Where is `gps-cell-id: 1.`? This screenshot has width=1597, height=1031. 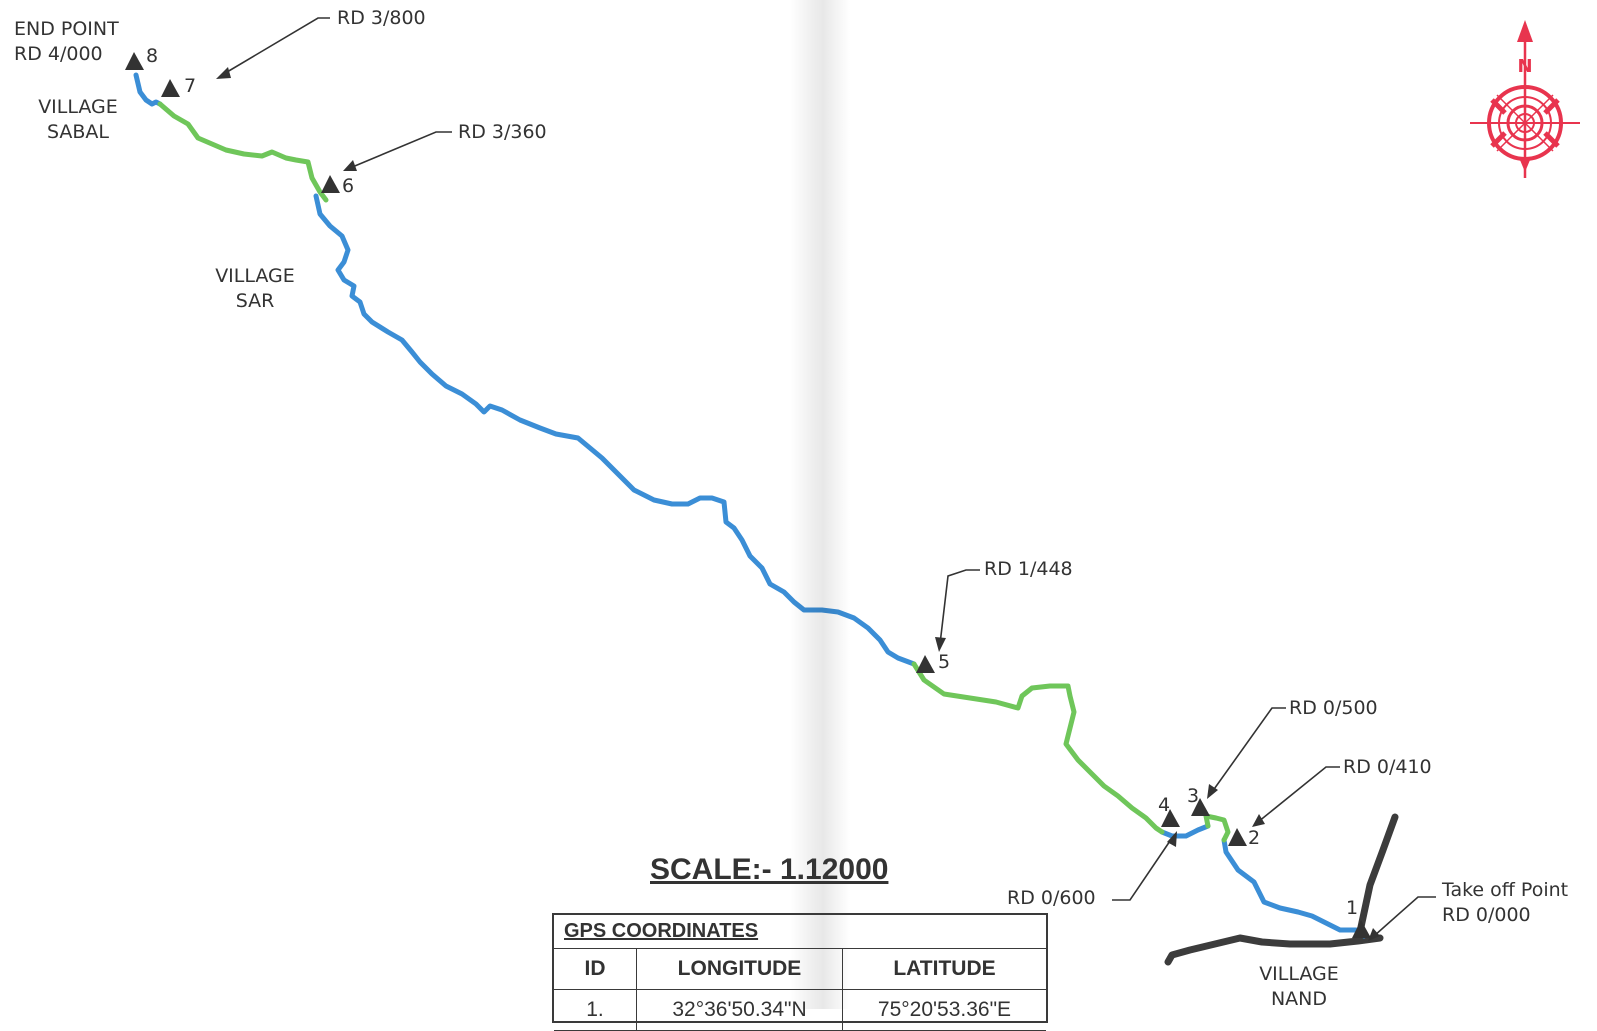
gps-cell-id: 1. is located at coordinates (595, 1010).